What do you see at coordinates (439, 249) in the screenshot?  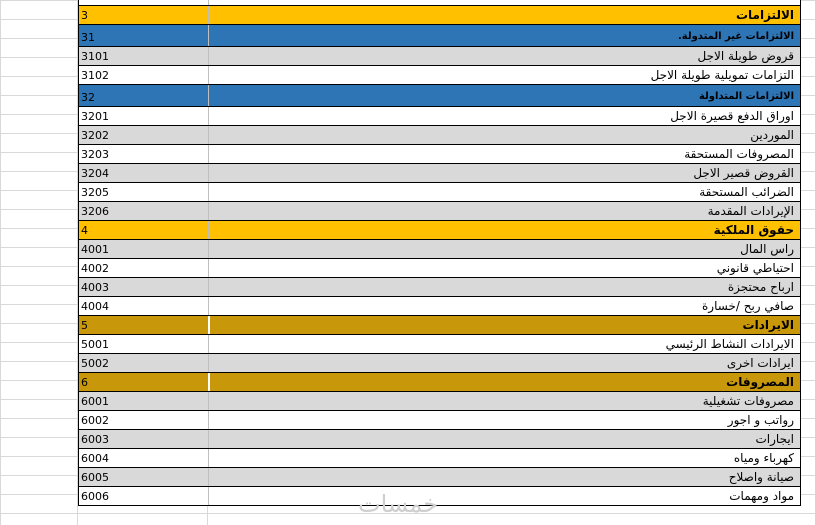 I see `account-row: 4001 راس المال` at bounding box center [439, 249].